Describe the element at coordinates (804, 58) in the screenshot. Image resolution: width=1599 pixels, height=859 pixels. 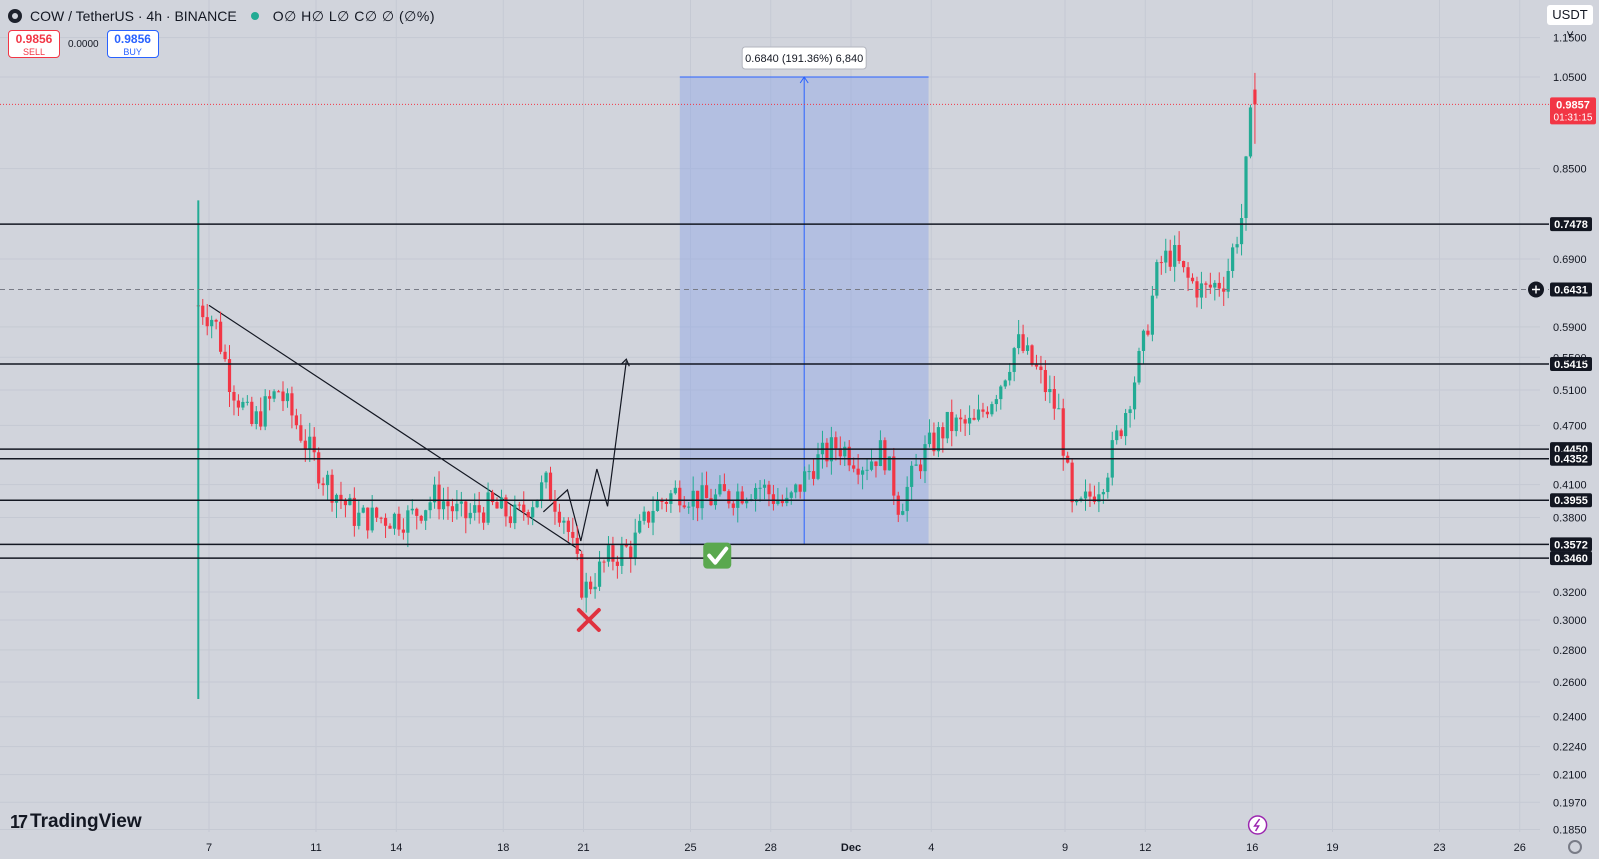
I see `range-label-box` at that location.